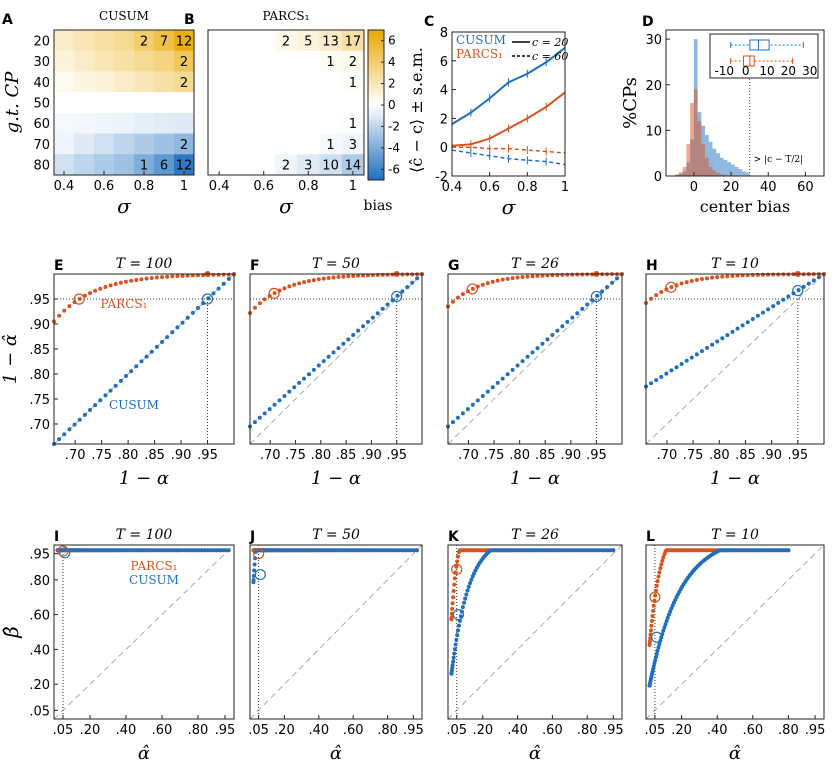 The height and width of the screenshot is (770, 832). Describe the element at coordinates (41, 62) in the screenshot. I see `y-tick-label: 30` at that location.